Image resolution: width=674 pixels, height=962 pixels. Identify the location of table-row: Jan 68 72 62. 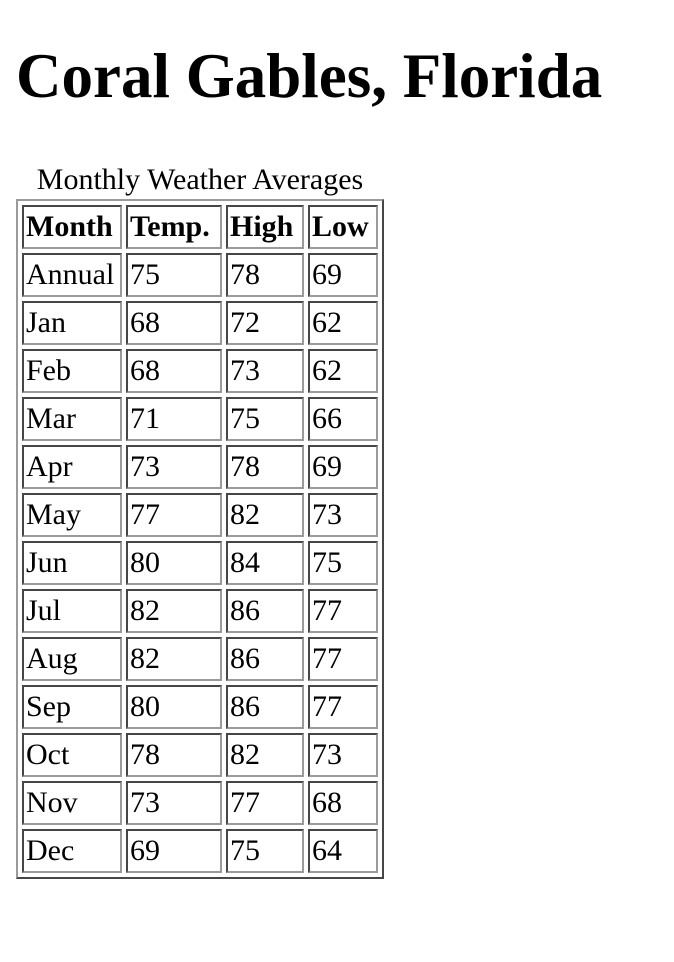
(200, 323).